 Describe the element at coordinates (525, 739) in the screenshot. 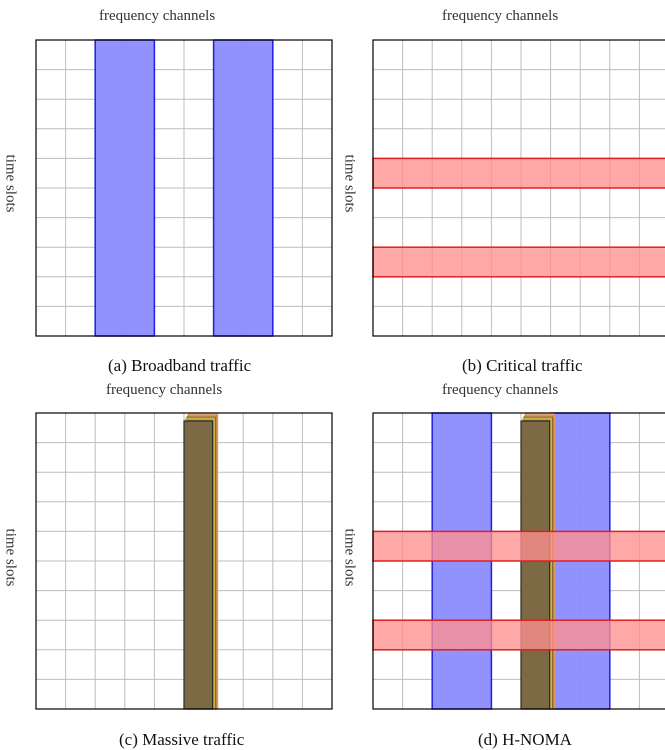

I see `caption-d: (d) H-NOMA` at that location.